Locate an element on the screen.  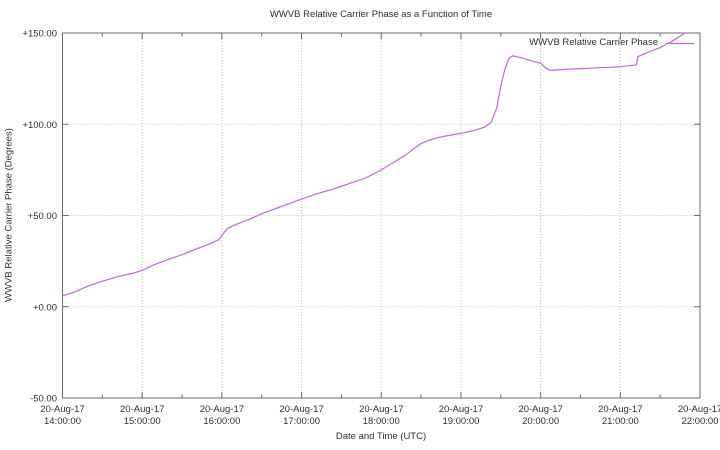
x-tick-label-time: 15:00:00 is located at coordinates (142, 421).